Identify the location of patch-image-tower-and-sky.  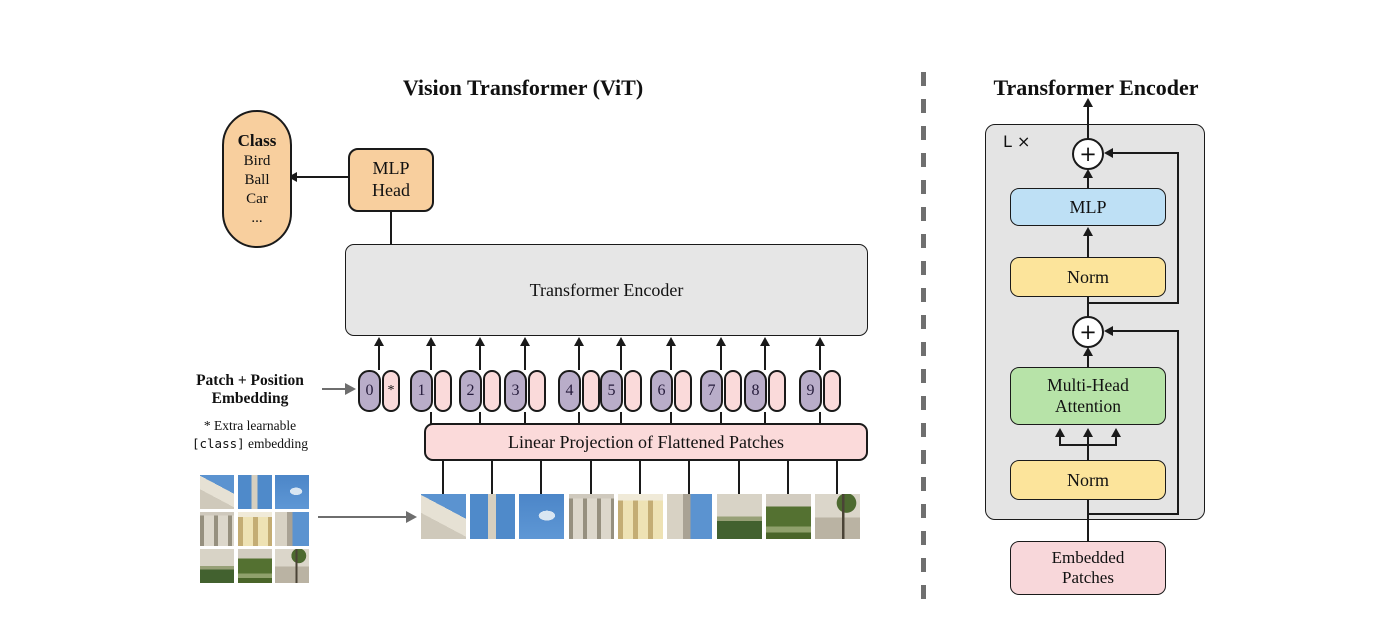
(689, 516).